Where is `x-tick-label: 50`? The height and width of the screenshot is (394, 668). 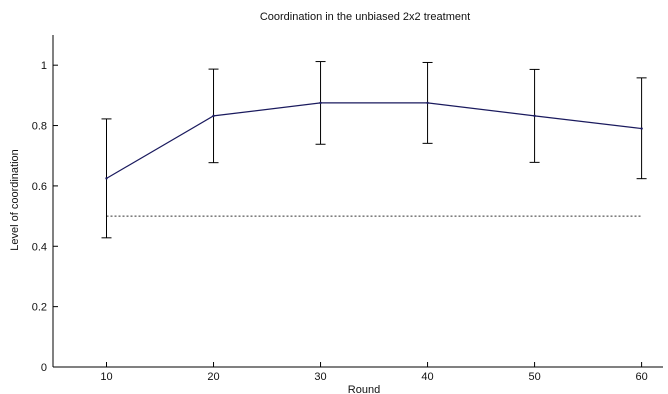
x-tick-label: 50 is located at coordinates (534, 377).